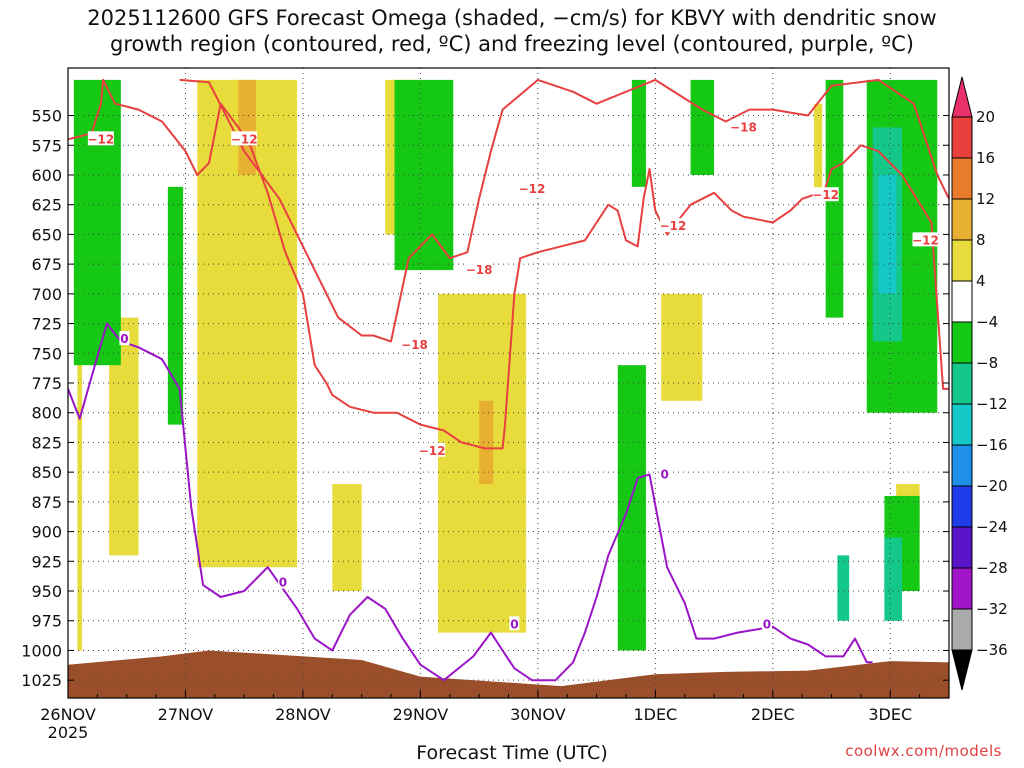  Describe the element at coordinates (981, 281) in the screenshot. I see `colorbar-tick-label: 4` at that location.